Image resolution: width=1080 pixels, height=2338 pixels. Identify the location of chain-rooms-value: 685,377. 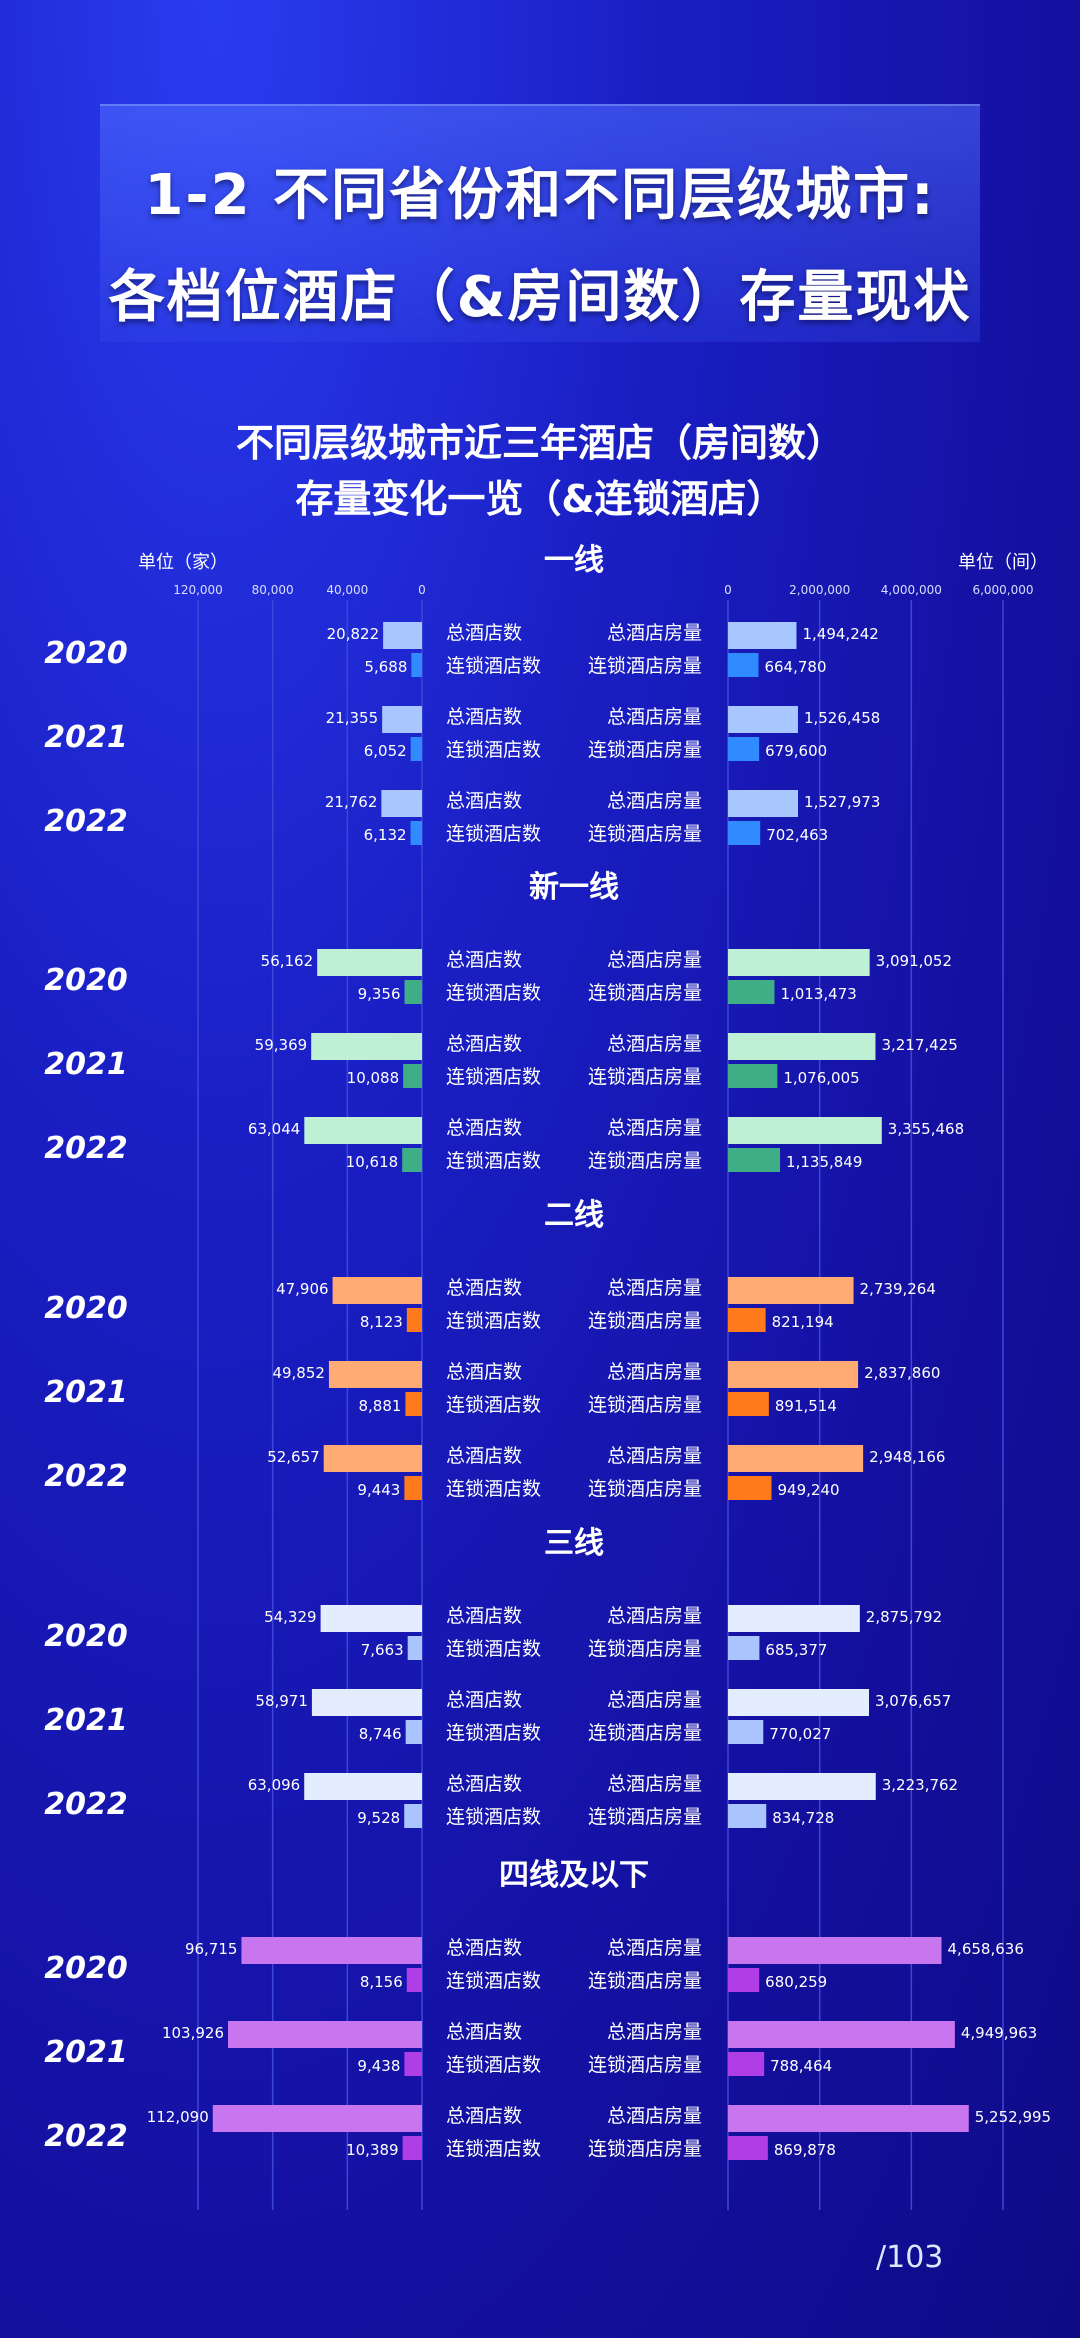
(796, 1650).